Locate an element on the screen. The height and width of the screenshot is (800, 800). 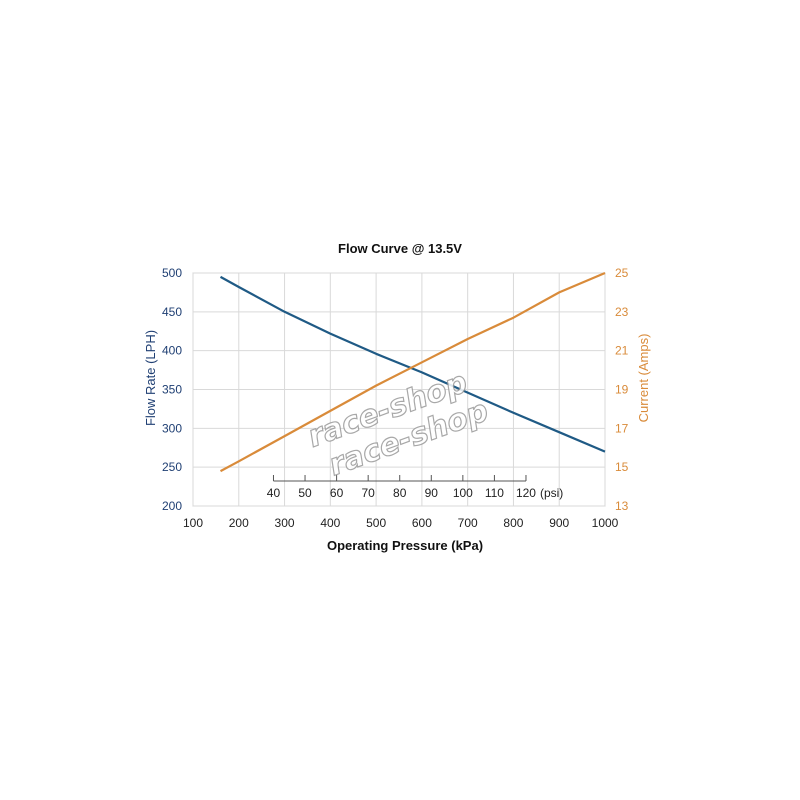
psi-tick-label: 100 is located at coordinates (463, 493).